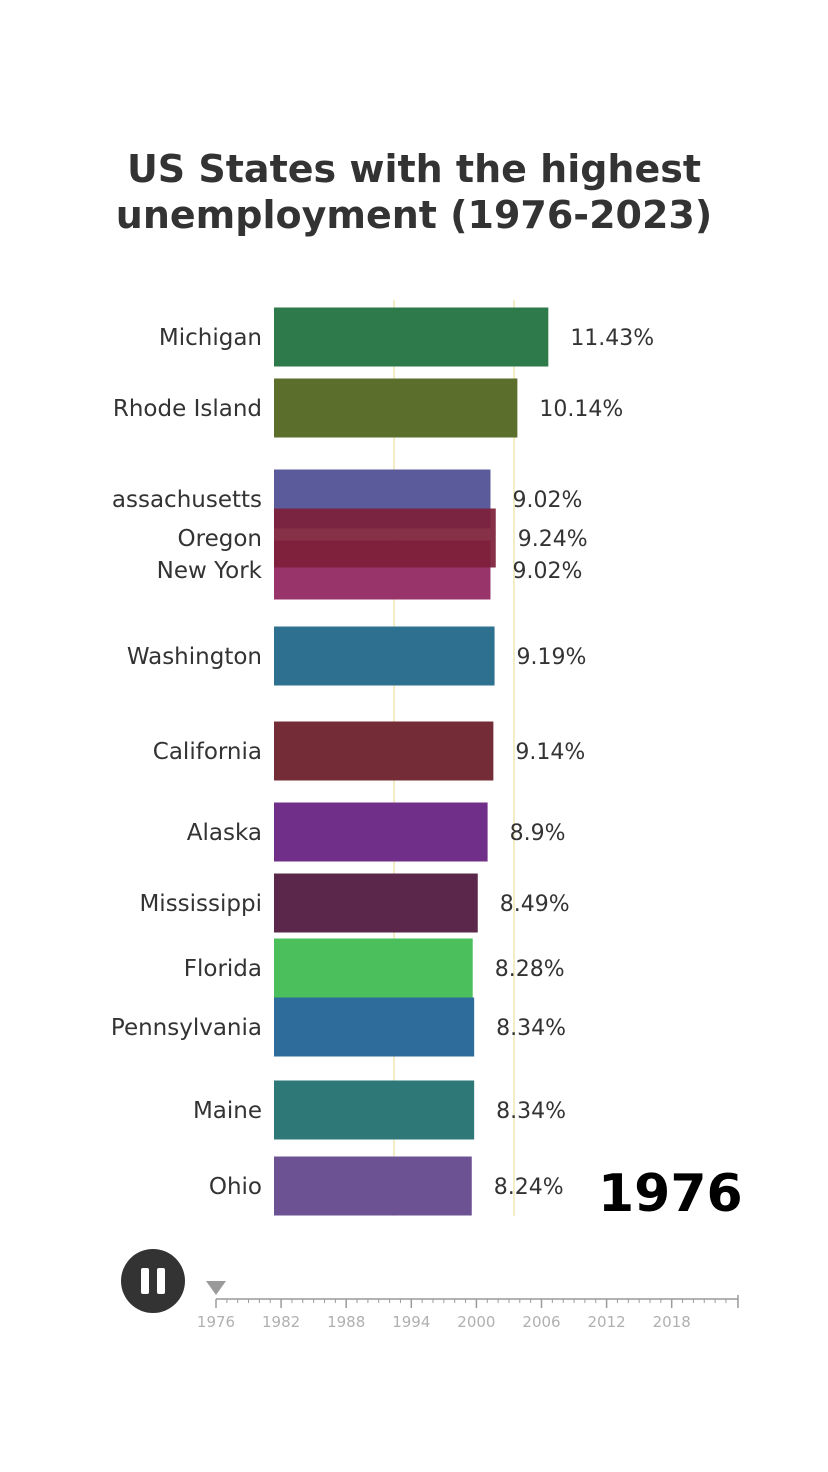  I want to click on timeline-tick-label: 2006, so click(541, 1322).